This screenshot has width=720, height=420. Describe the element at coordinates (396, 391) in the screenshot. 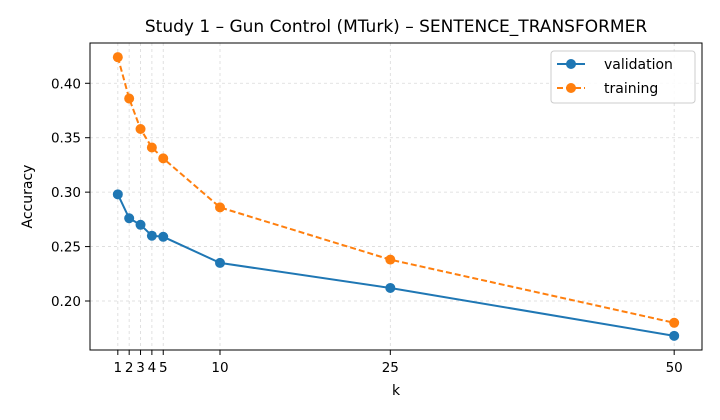

I see `x-axis-label: k` at that location.